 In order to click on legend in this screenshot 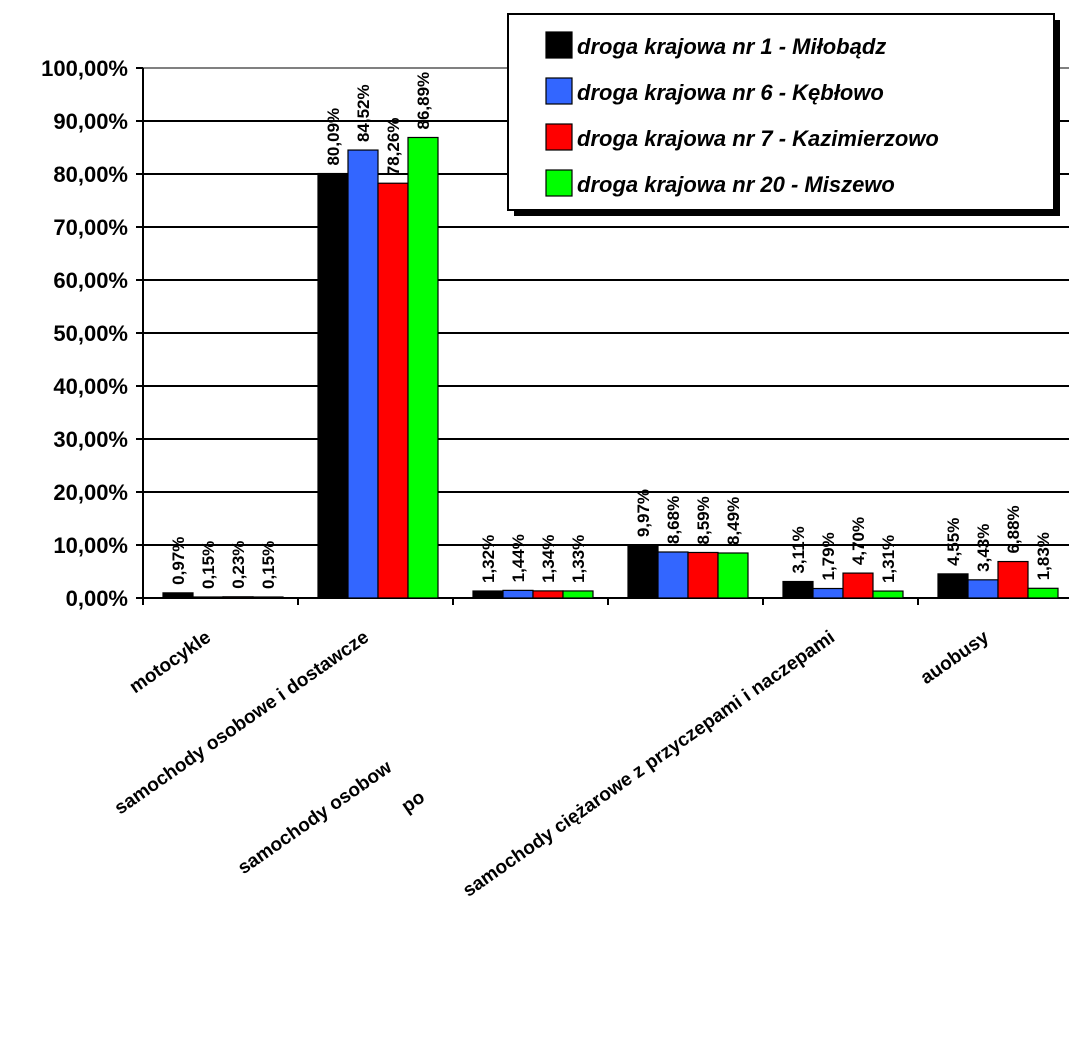, I will do `click(781, 112)`.